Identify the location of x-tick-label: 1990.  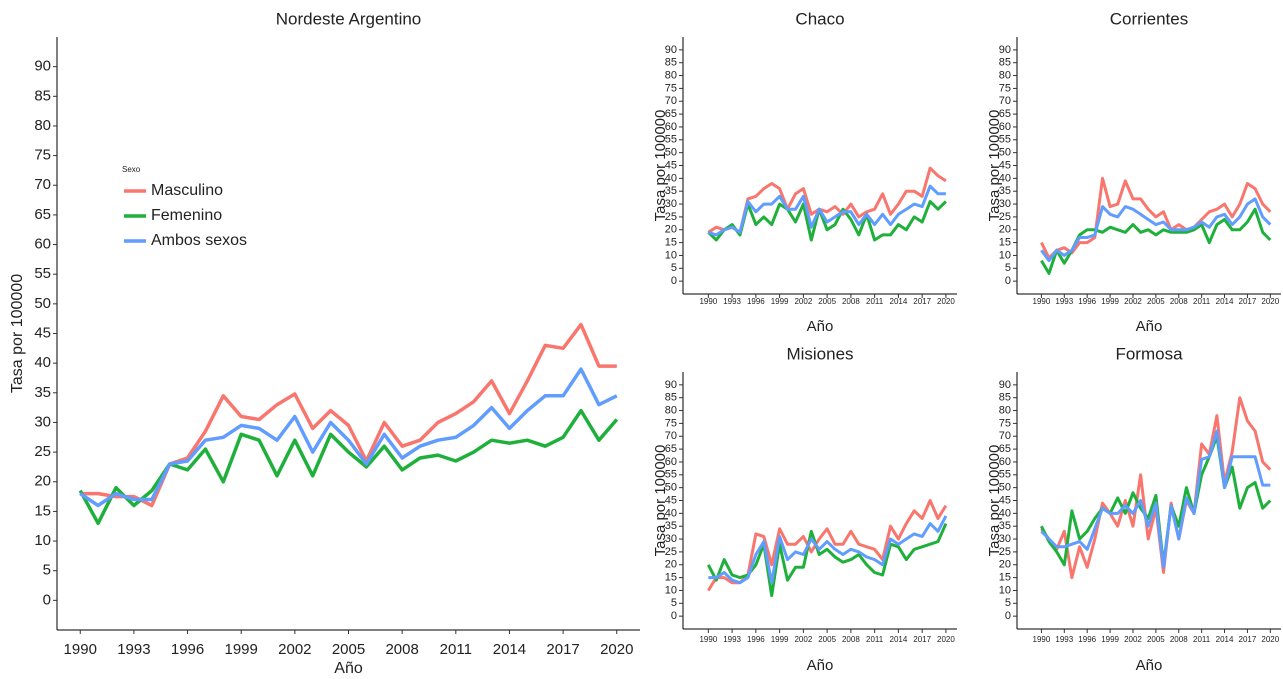
(708, 301).